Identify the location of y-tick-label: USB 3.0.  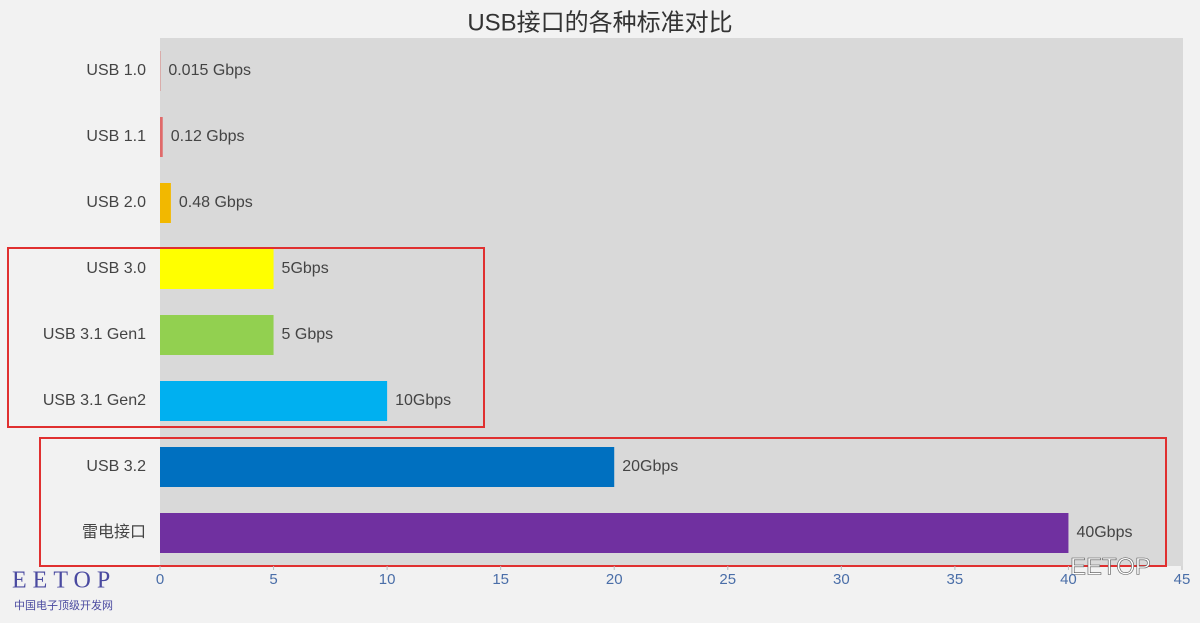
(116, 268).